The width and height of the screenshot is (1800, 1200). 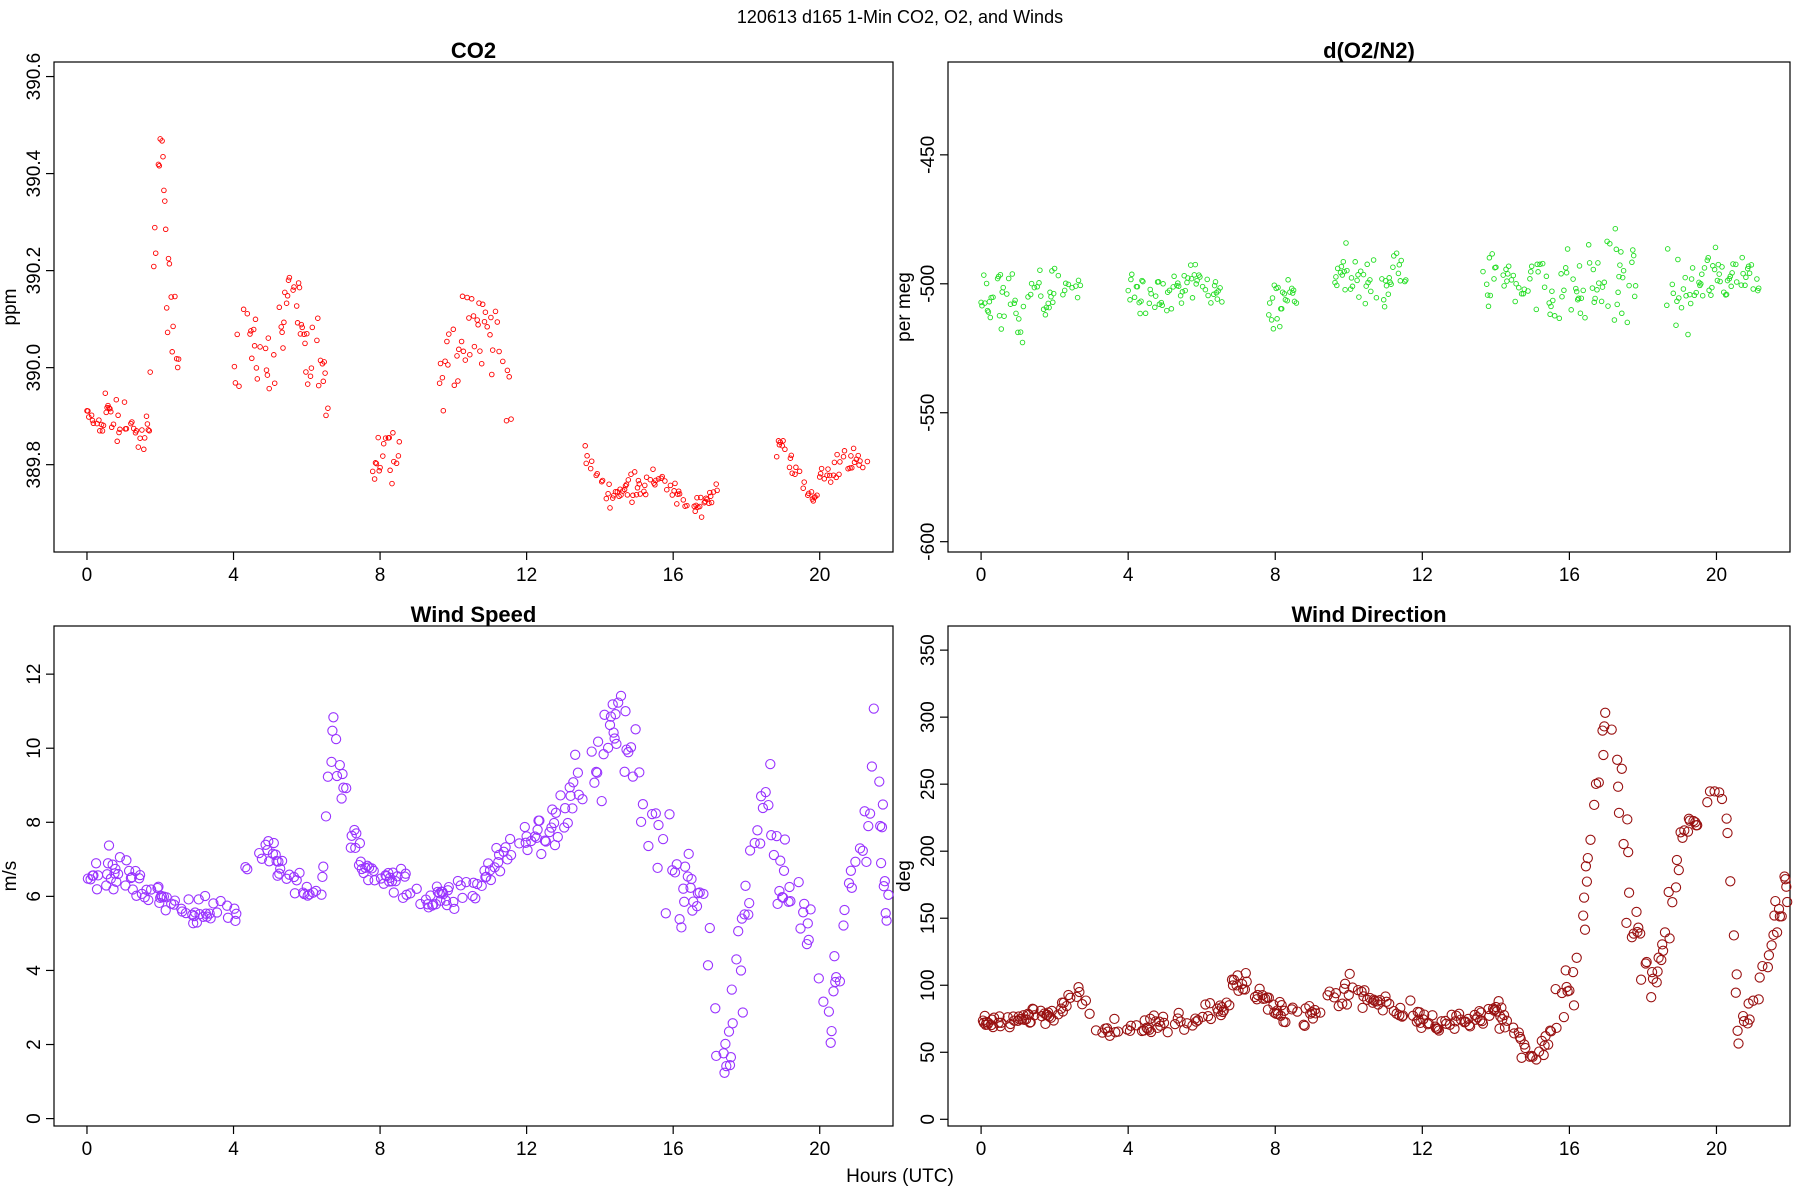 I want to click on co2-panel-title: CO2, so click(x=473, y=50).